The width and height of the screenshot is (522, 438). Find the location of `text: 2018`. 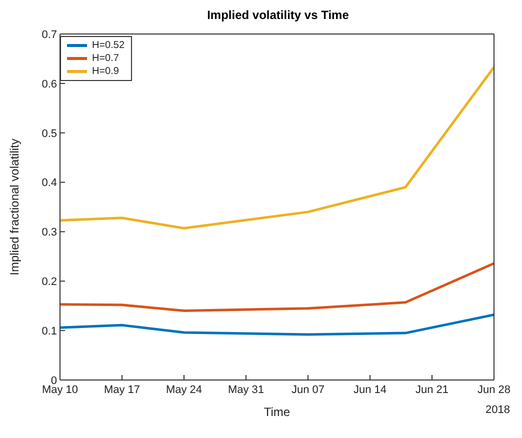

text: 2018 is located at coordinates (498, 410).